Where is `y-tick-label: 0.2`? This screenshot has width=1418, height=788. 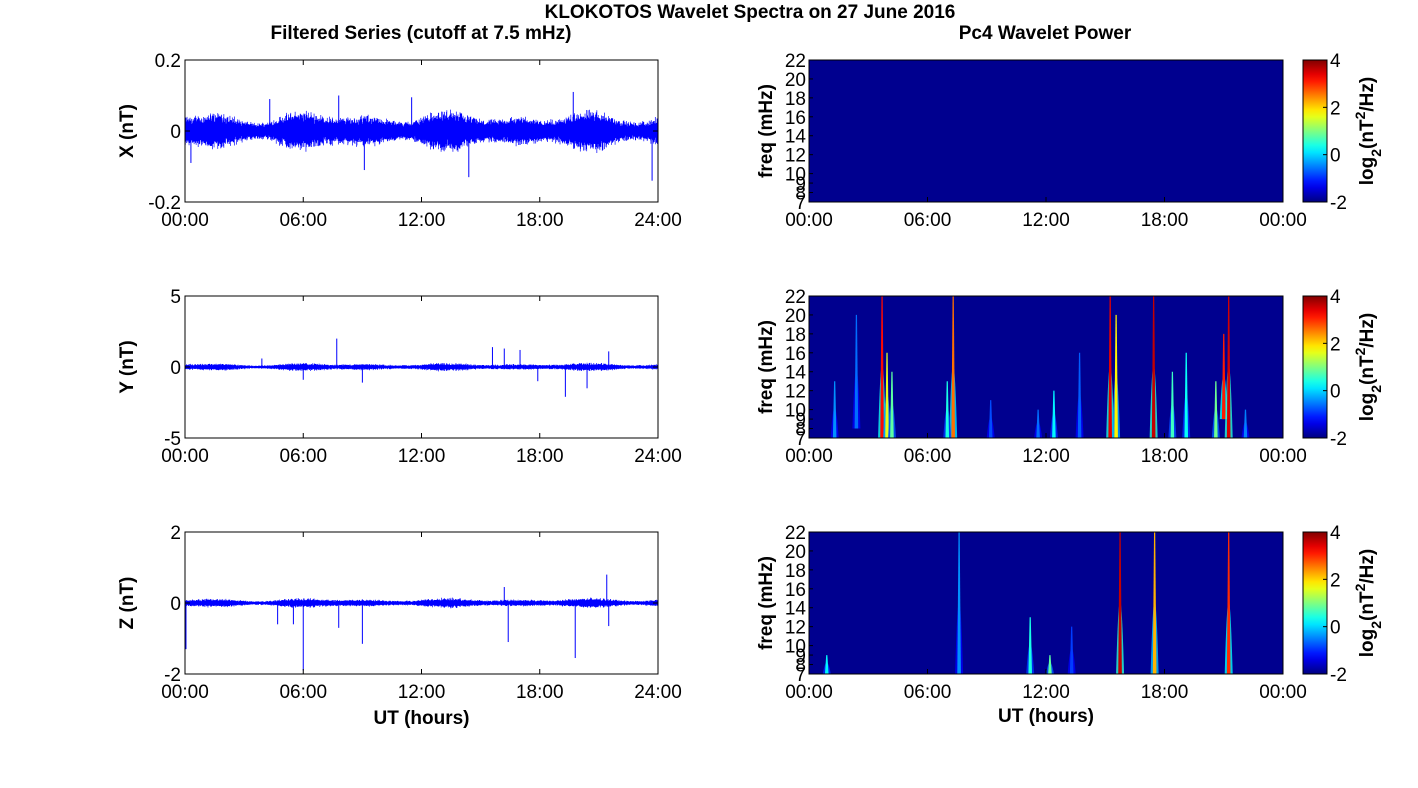 y-tick-label: 0.2 is located at coordinates (168, 61).